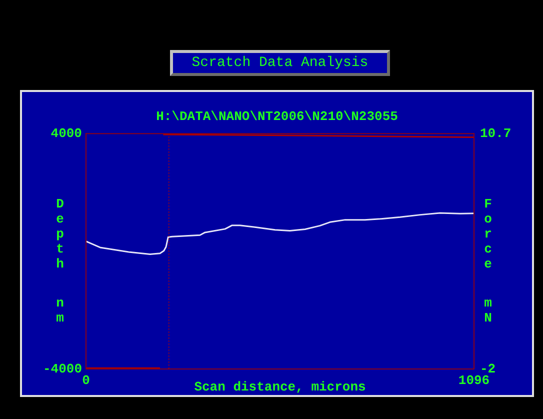 This screenshot has width=543, height=419. What do you see at coordinates (62, 368) in the screenshot?
I see `y-tick-label: -4000` at bounding box center [62, 368].